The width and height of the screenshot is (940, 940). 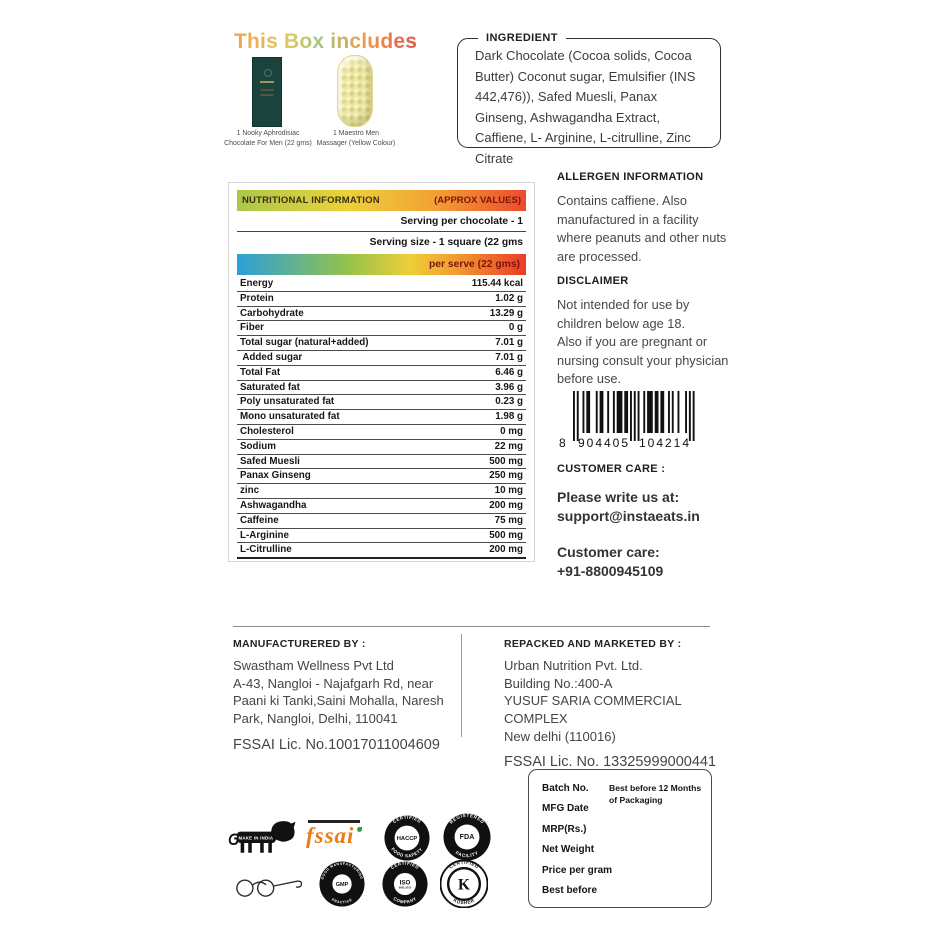 I want to click on nutrient-value: 0 mg, so click(x=511, y=431).